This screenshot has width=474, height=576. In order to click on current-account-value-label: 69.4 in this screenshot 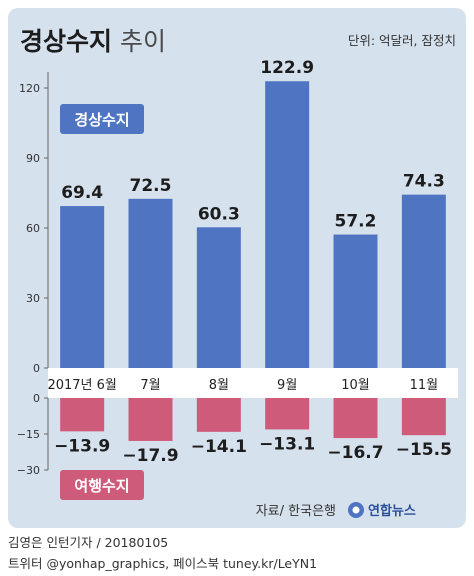, I will do `click(82, 193)`.